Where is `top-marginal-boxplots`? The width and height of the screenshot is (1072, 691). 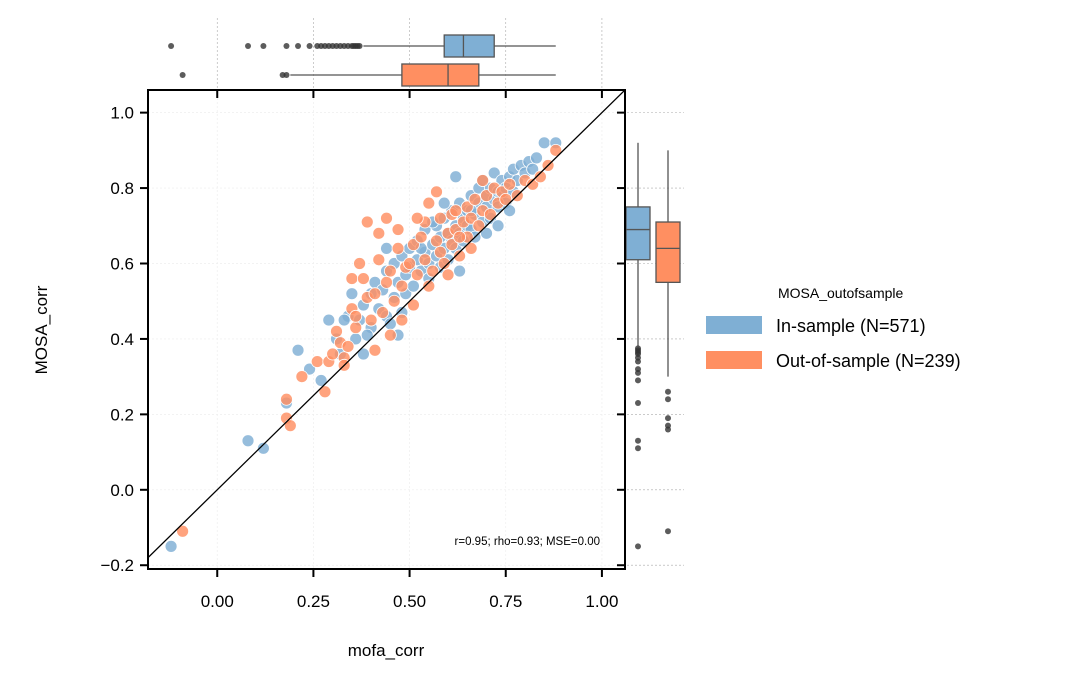 top-marginal-boxplots is located at coordinates (362, 60).